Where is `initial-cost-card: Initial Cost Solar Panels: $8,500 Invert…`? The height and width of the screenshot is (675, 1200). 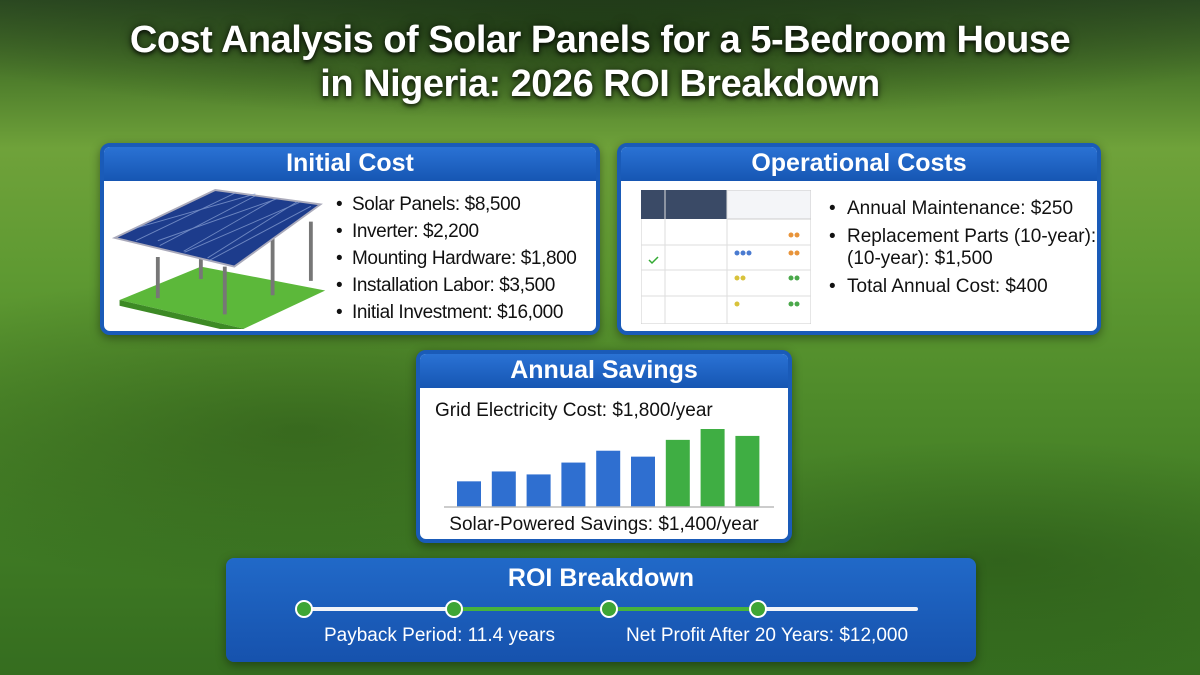
initial-cost-card: Initial Cost Solar Panels: $8,500 Invert… is located at coordinates (350, 239).